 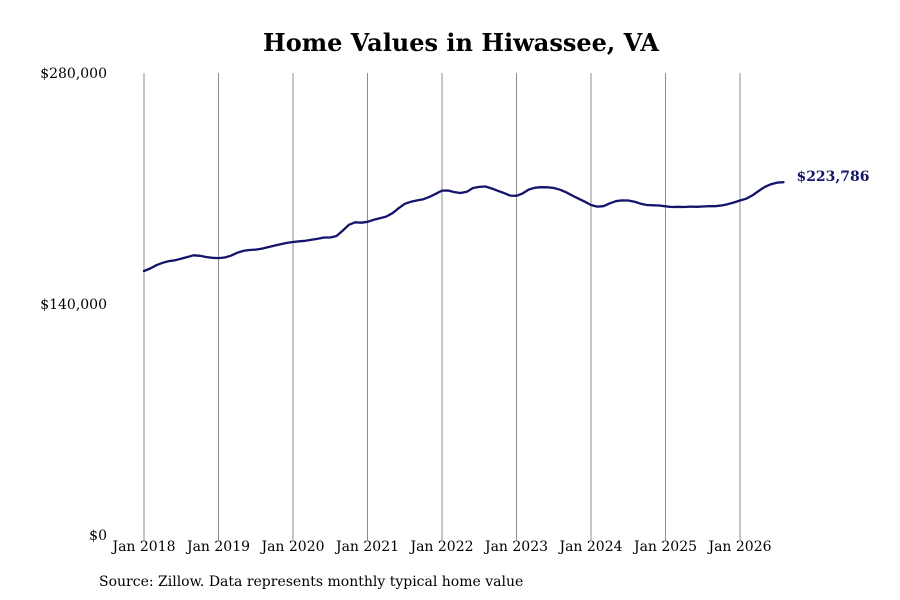 I want to click on y-tick-label: $280,000, so click(x=73, y=74).